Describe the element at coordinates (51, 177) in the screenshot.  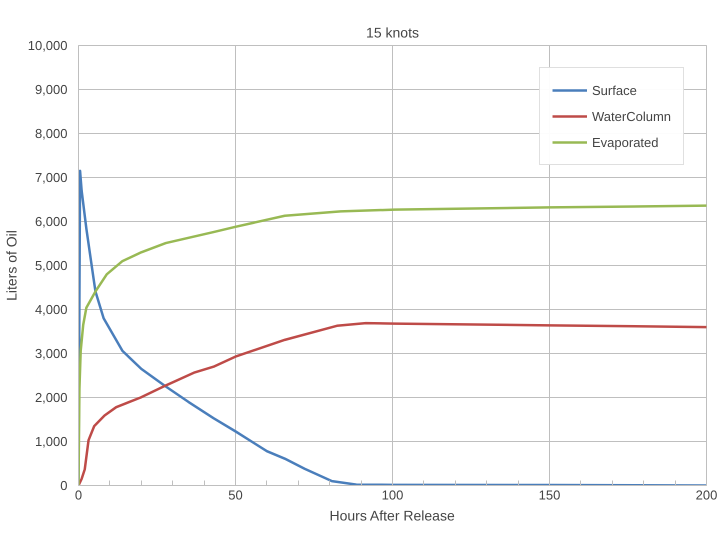
I see `y-tick-label: 7,000` at that location.